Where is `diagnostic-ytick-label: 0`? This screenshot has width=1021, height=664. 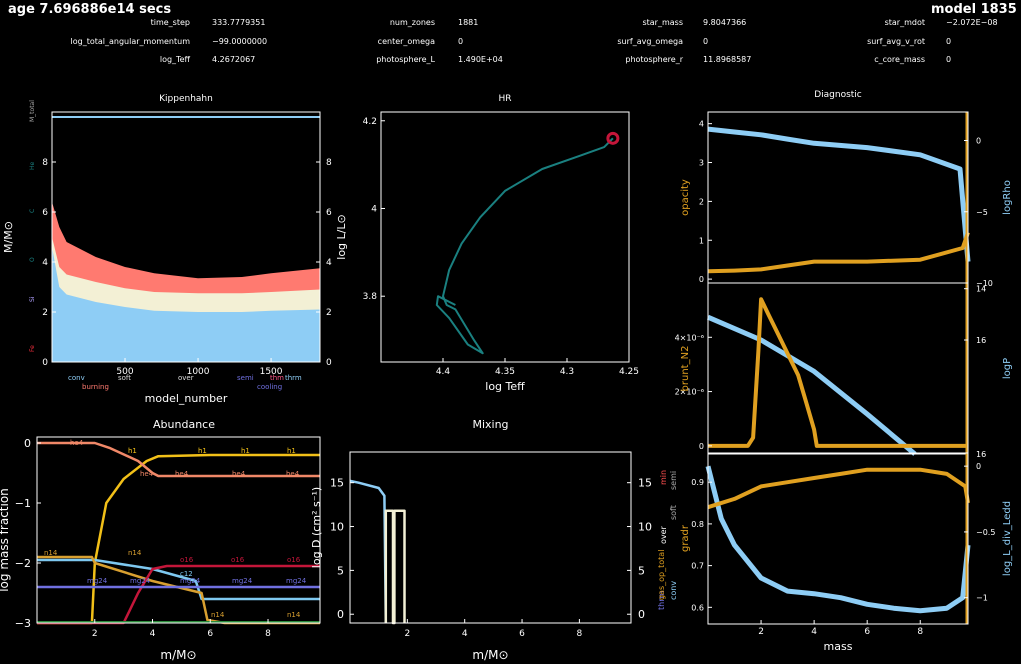
diagnostic-ytick-label: 0 is located at coordinates (701, 446).